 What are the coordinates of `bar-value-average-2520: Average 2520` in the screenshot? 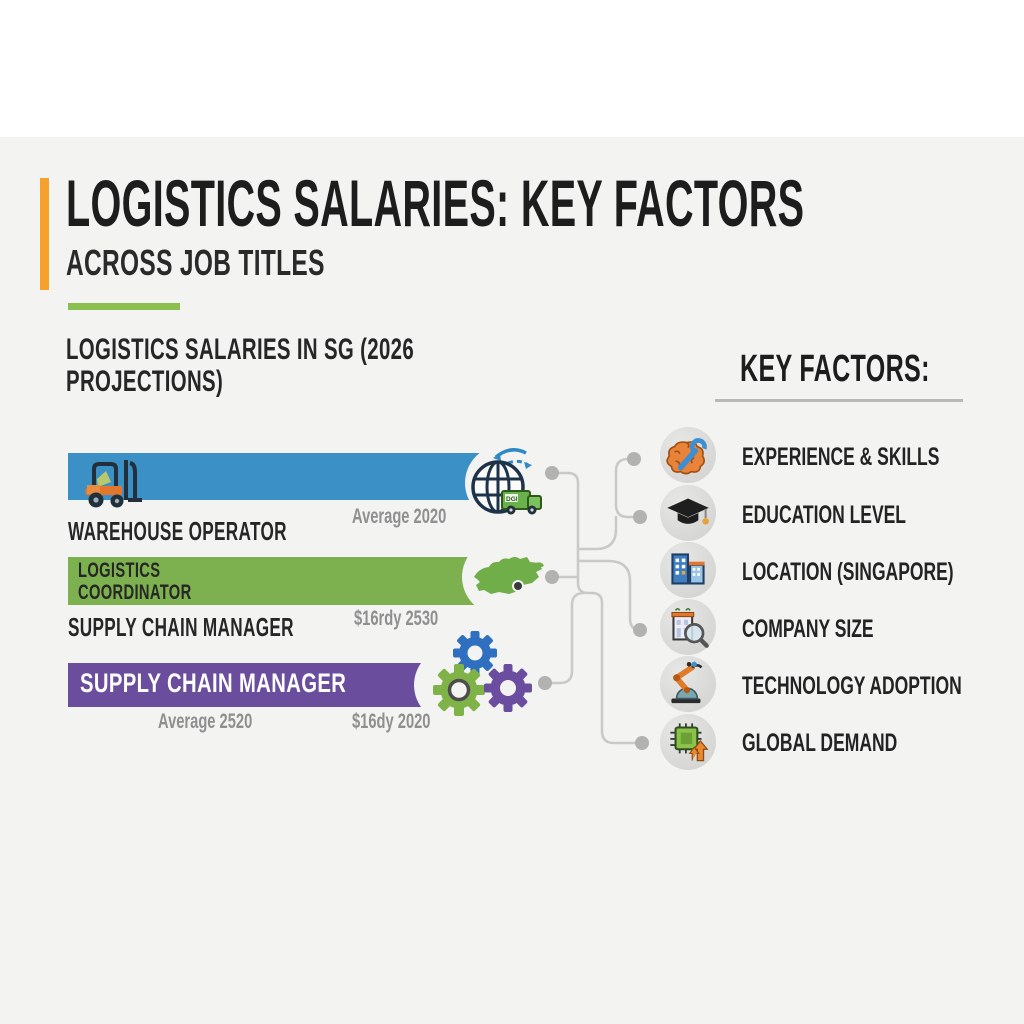 It's located at (205, 721).